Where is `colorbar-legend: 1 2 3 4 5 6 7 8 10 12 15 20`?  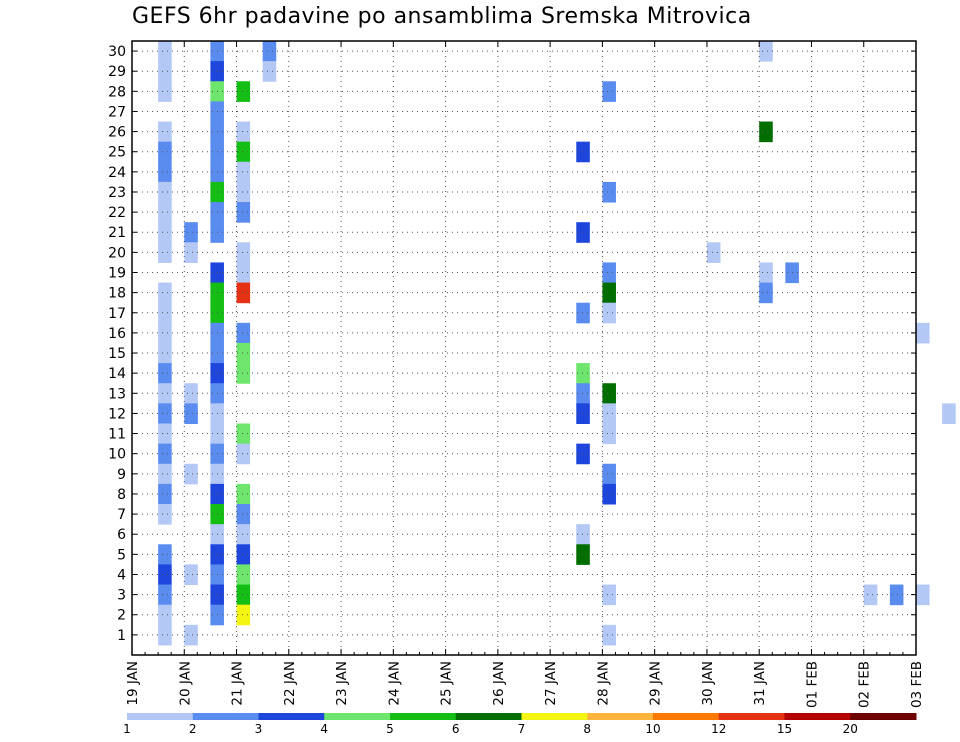 colorbar-legend: 1 2 3 4 5 6 7 8 10 12 15 20 is located at coordinates (520, 724).